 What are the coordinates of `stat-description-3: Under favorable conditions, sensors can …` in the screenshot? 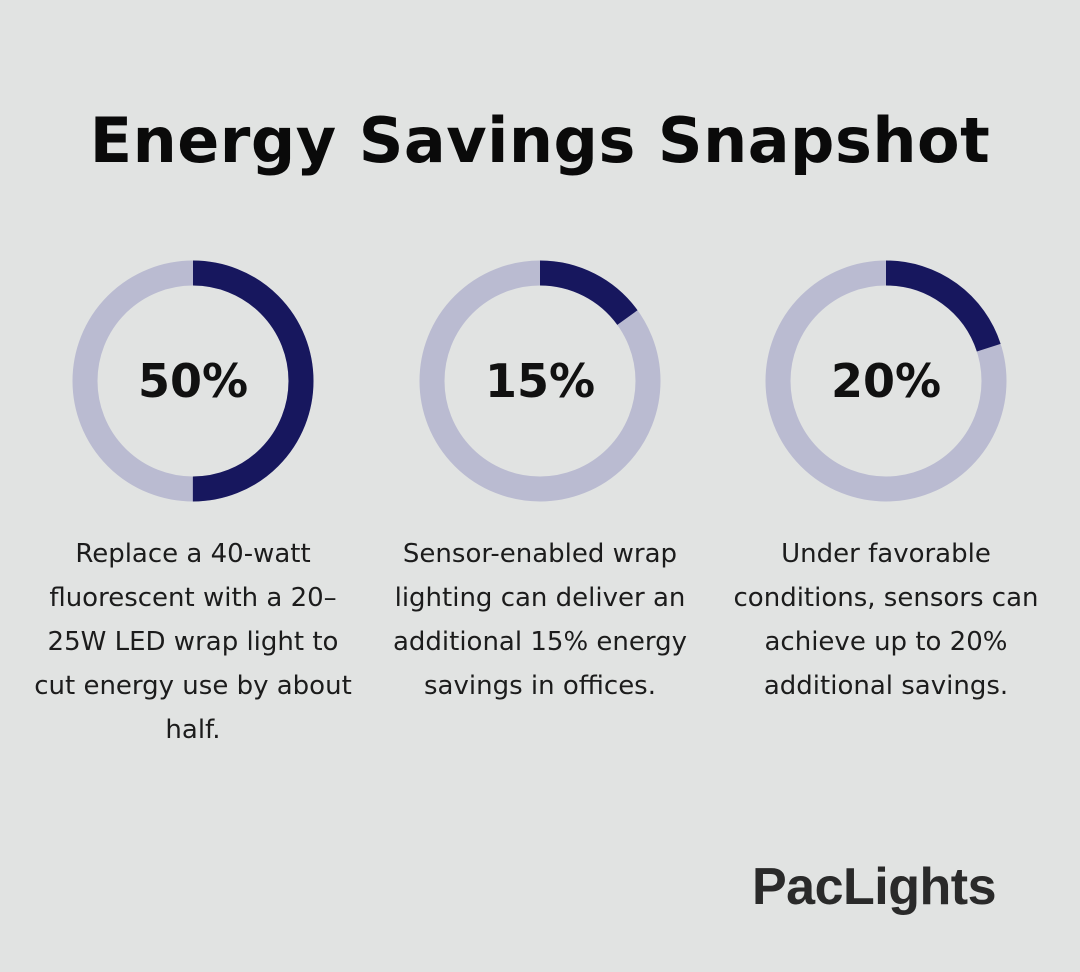 It's located at (886, 620).